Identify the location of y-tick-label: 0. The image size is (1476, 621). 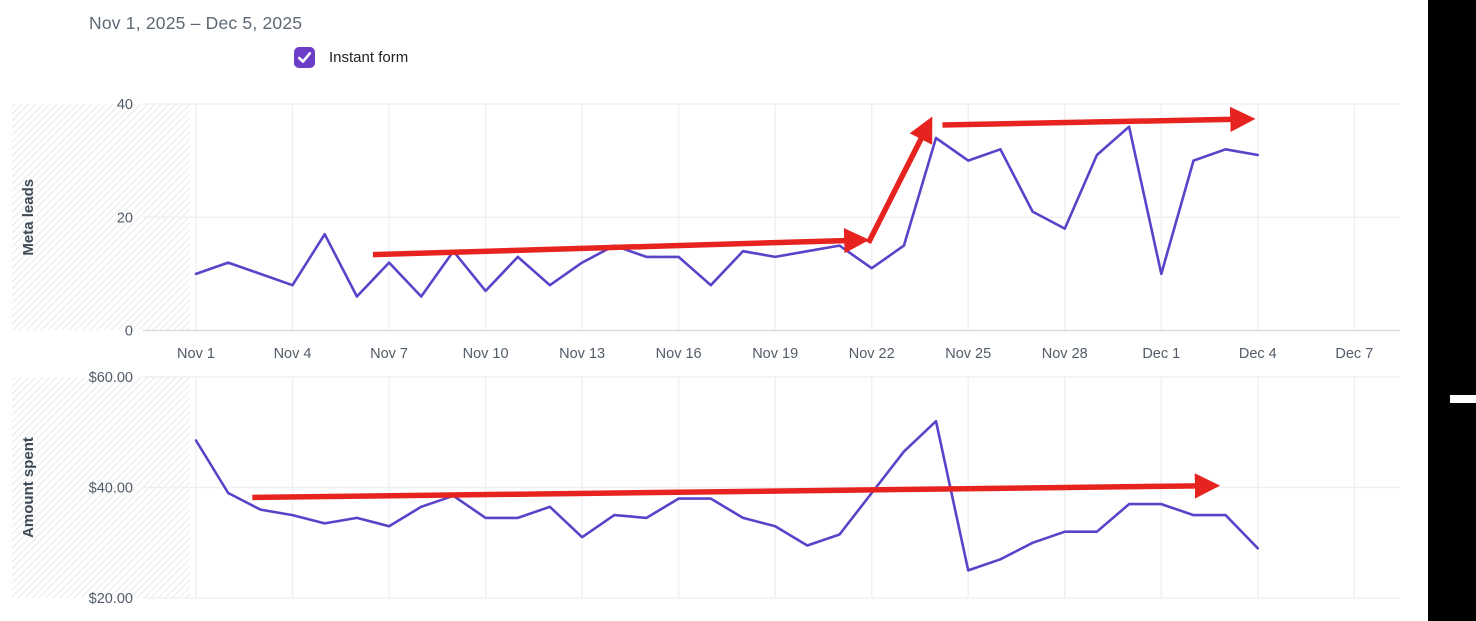
(129, 332).